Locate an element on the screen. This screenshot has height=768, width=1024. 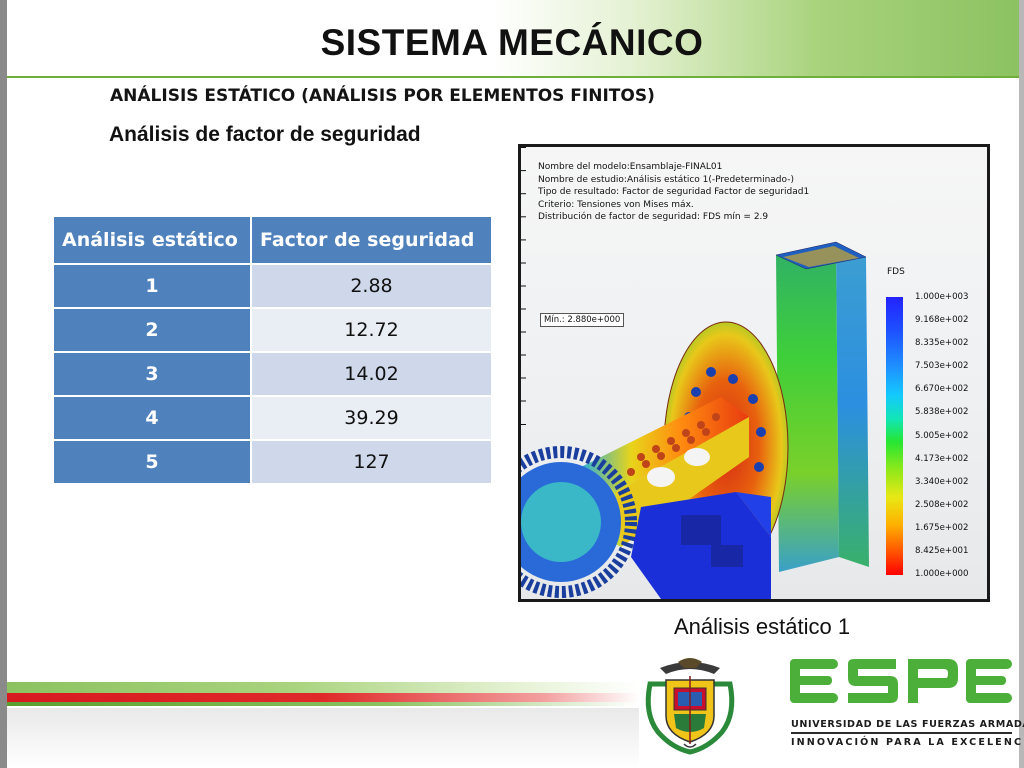
table-row: 5 127 is located at coordinates (272, 462).